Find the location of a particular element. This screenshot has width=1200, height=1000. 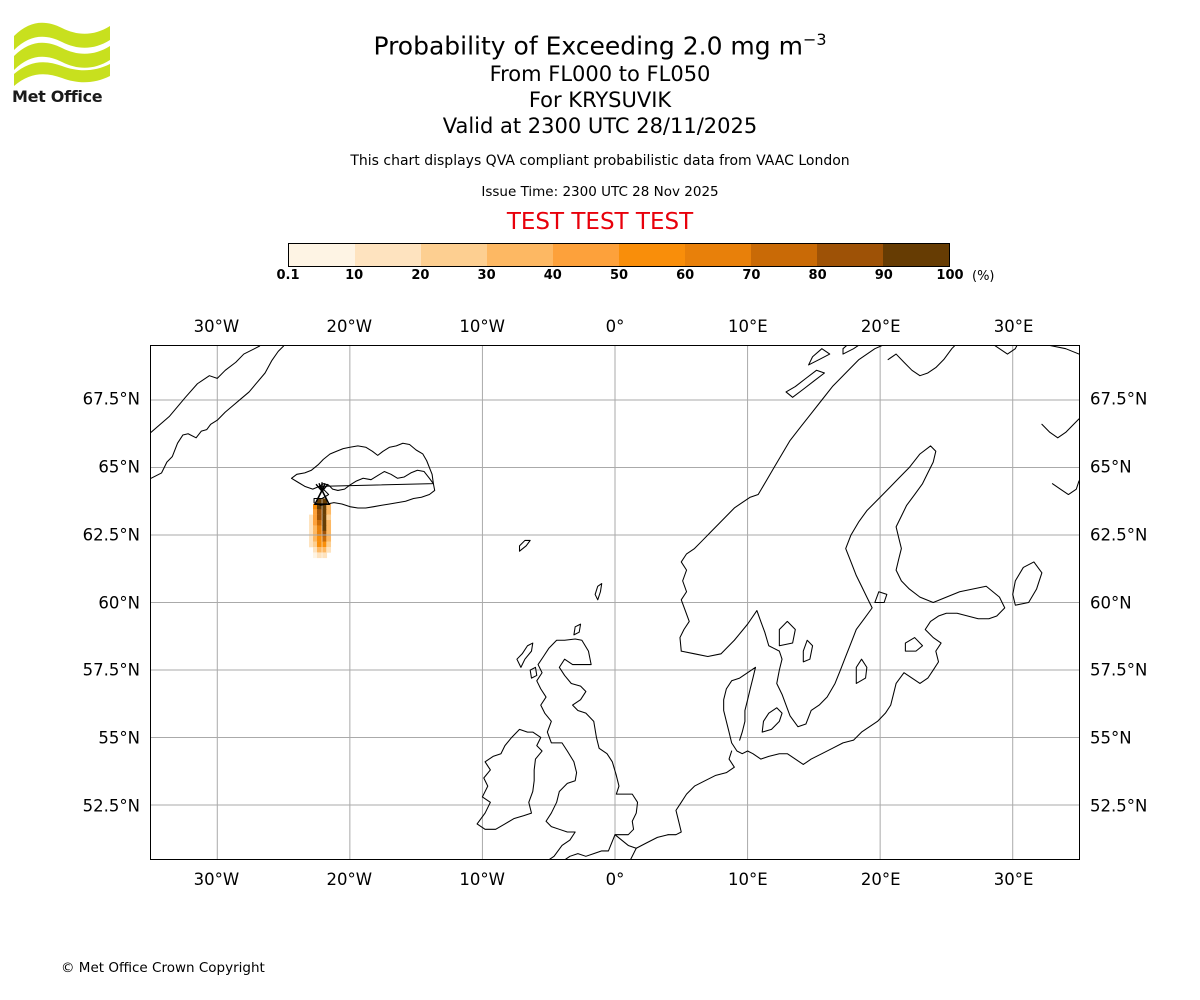

colorbar-unit-label: (%) is located at coordinates (983, 276).